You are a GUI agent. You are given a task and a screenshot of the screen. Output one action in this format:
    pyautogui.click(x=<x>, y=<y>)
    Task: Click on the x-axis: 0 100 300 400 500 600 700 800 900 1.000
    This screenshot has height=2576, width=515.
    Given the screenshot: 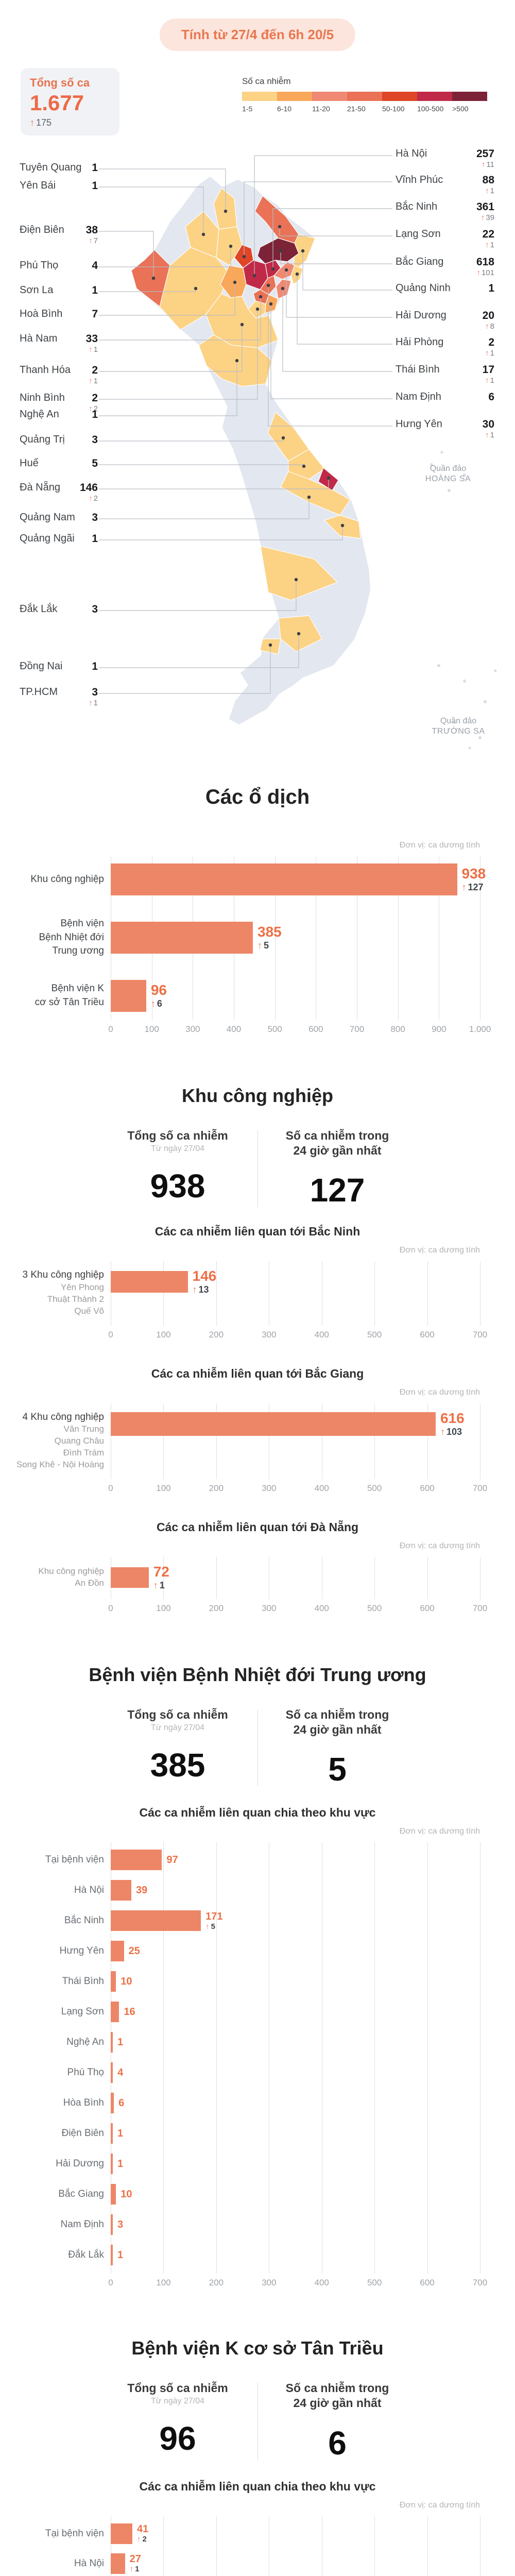 What is the action you would take?
    pyautogui.click(x=300, y=1029)
    